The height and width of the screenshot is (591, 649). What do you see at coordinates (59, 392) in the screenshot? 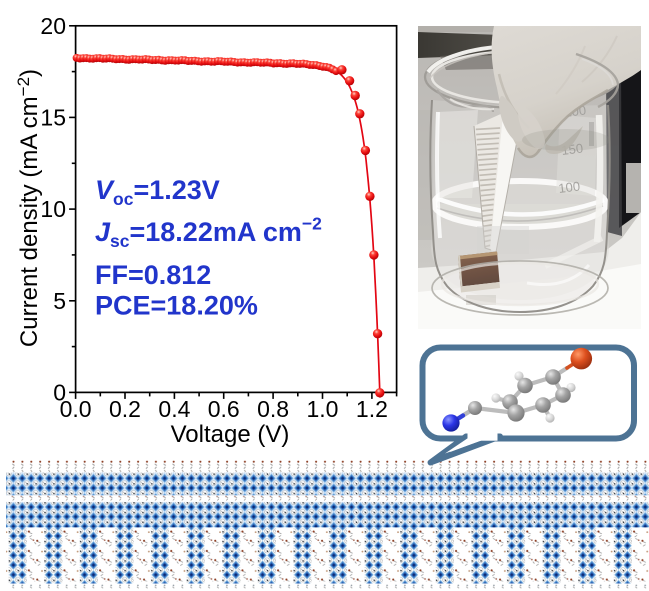
I see `svg-text: 0` at bounding box center [59, 392].